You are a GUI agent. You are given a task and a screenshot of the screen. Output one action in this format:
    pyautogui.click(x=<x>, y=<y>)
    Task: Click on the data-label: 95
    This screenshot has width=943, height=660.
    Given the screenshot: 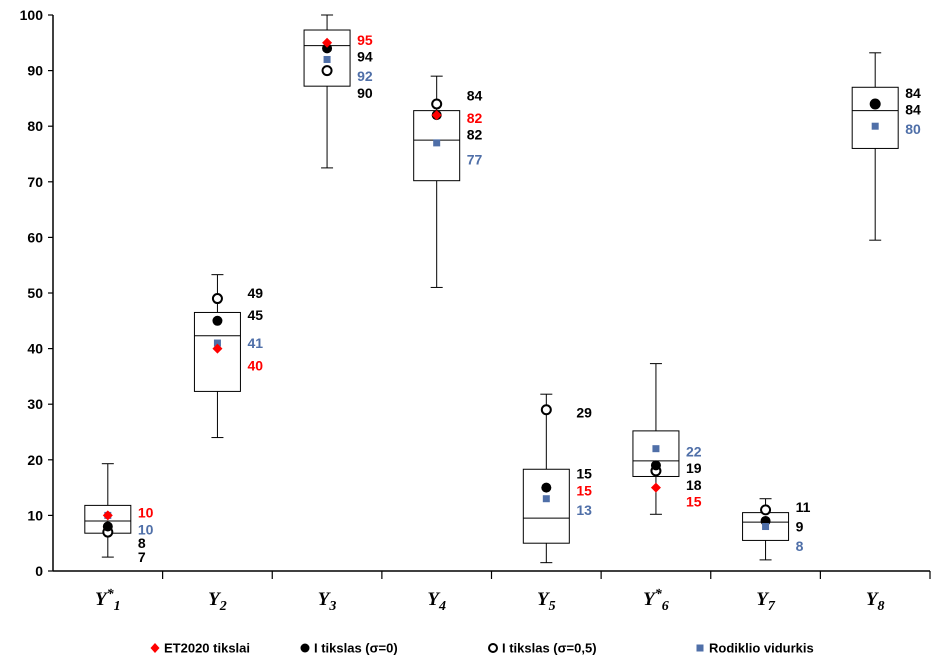 What is the action you would take?
    pyautogui.click(x=365, y=40)
    